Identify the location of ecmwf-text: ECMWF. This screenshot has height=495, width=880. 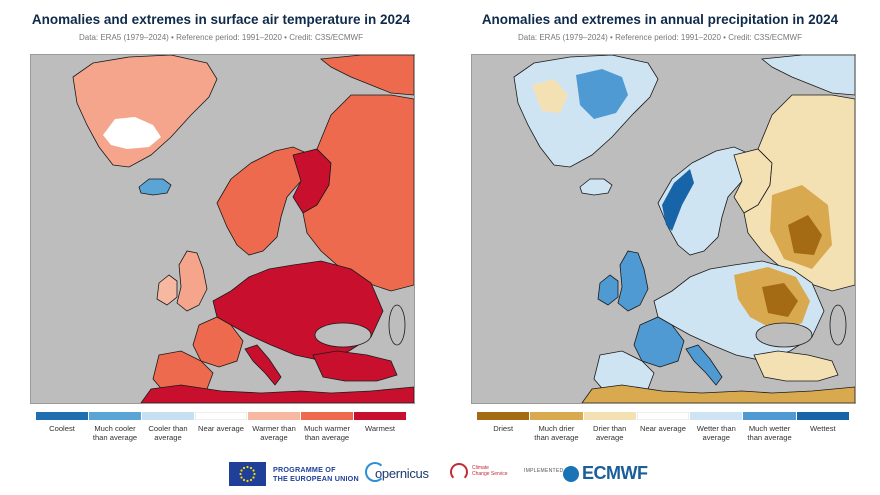
(615, 473).